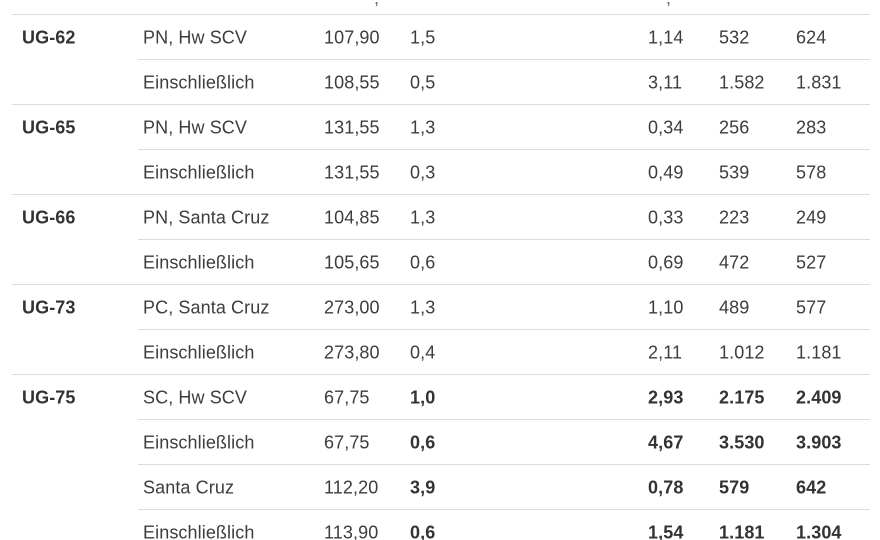 This screenshot has width=880, height=540. Describe the element at coordinates (819, 531) in the screenshot. I see `value-5: 1.304` at that location.